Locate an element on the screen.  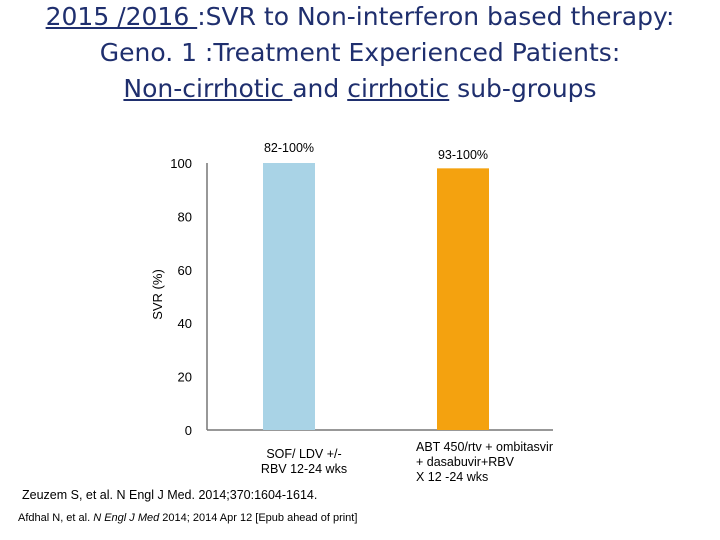
bar-value-label: 82-100% is located at coordinates (289, 148).